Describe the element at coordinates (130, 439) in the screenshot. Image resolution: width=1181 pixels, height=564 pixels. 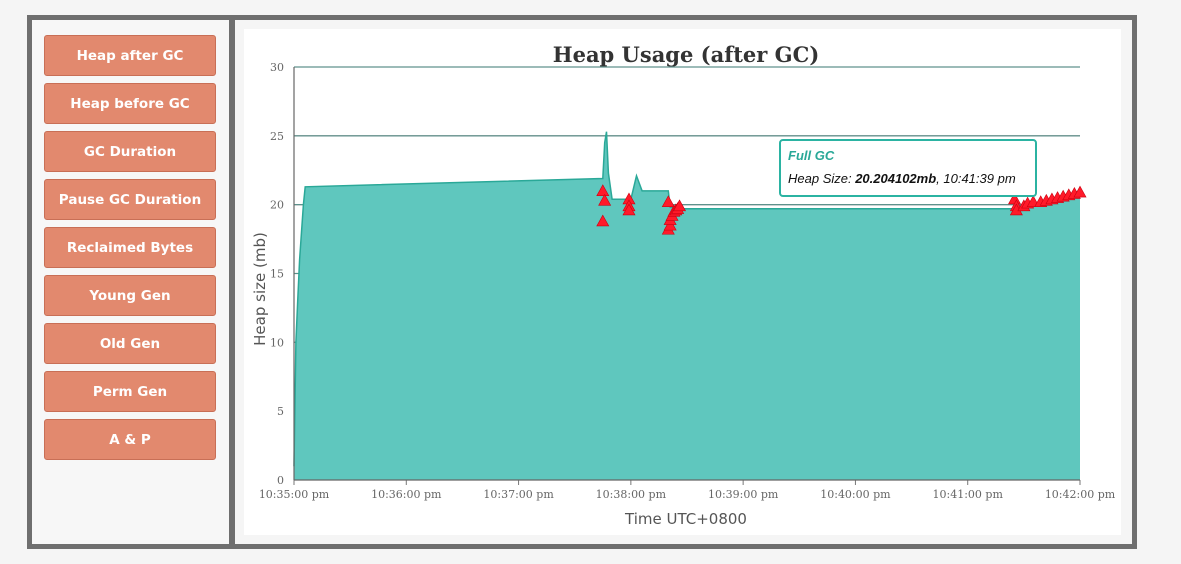
I see `a-and-p-button: A & P` at that location.